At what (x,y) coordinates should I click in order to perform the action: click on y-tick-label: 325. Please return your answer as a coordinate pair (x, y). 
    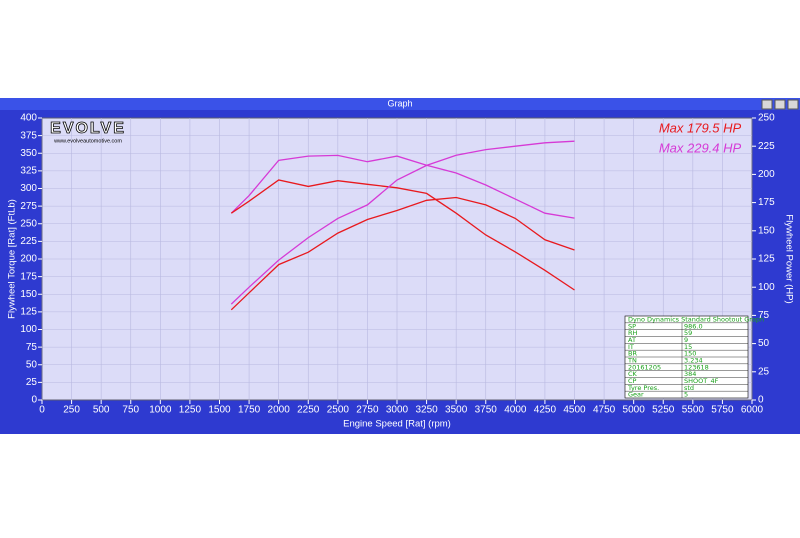
    Looking at the image, I should click on (28, 171).